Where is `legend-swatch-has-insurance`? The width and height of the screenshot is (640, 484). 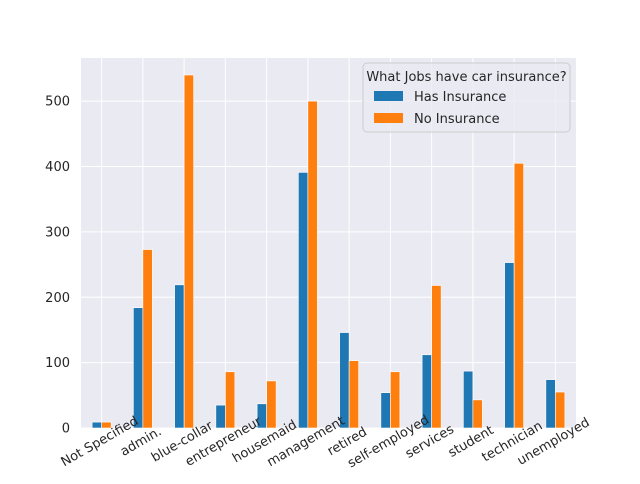
legend-swatch-has-insurance is located at coordinates (388, 96).